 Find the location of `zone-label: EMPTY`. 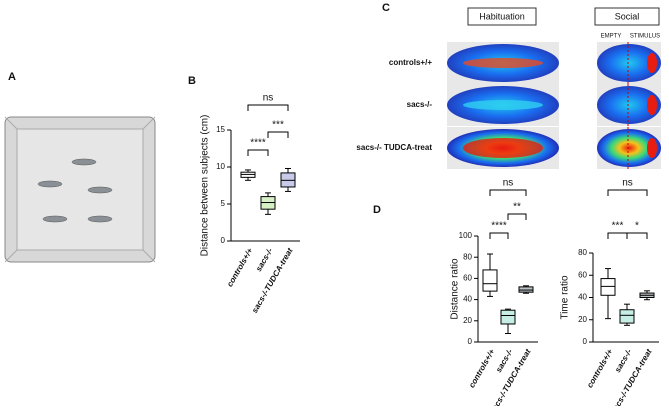

zone-label: EMPTY is located at coordinates (611, 37).